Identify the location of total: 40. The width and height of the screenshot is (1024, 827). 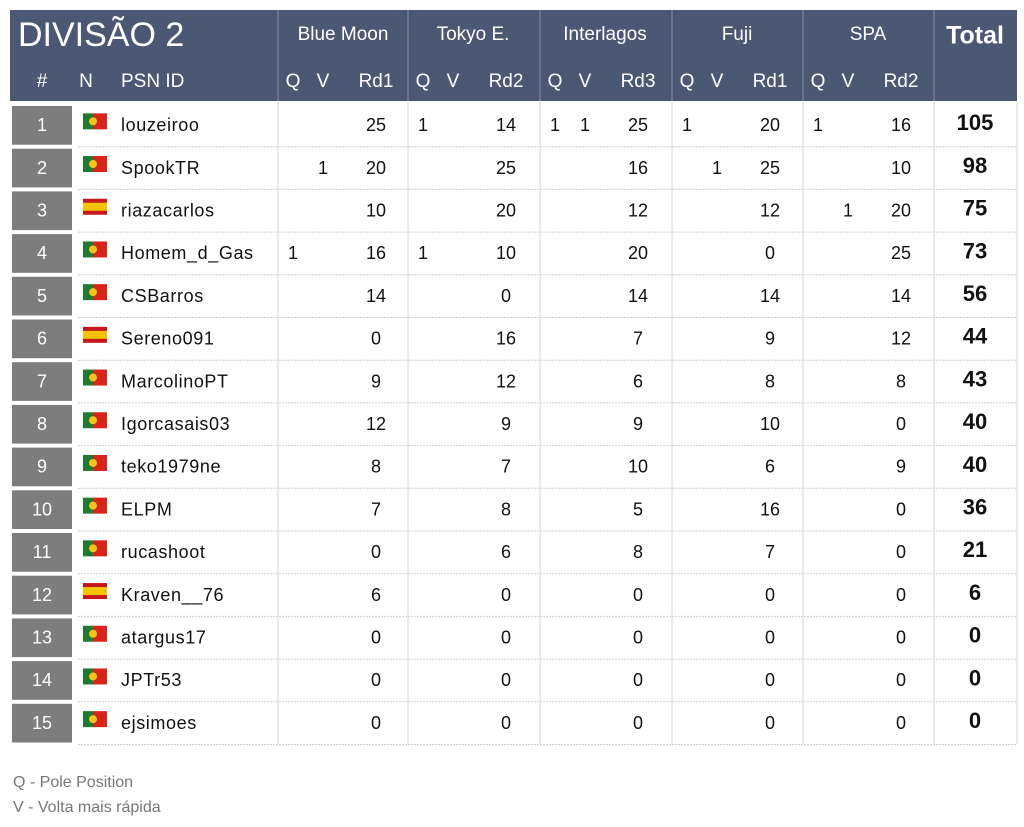
(975, 421).